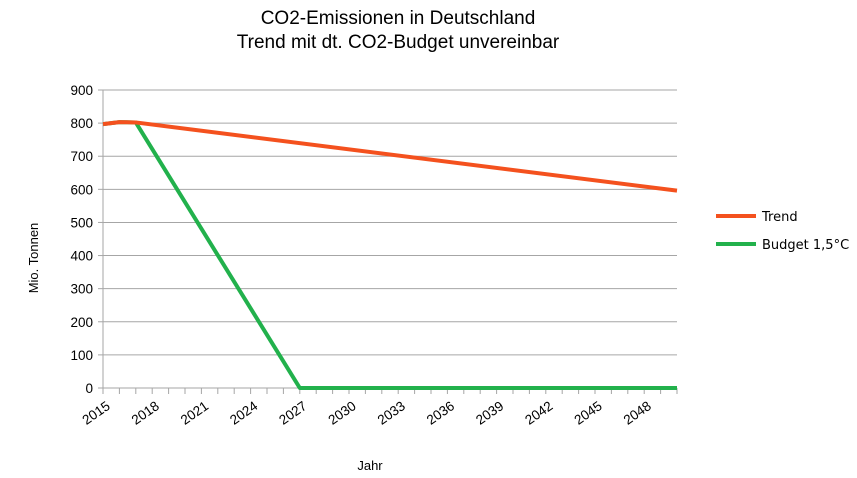 Image resolution: width=857 pixels, height=478 pixels. What do you see at coordinates (81, 322) in the screenshot?
I see `y-tick-label: 200` at bounding box center [81, 322].